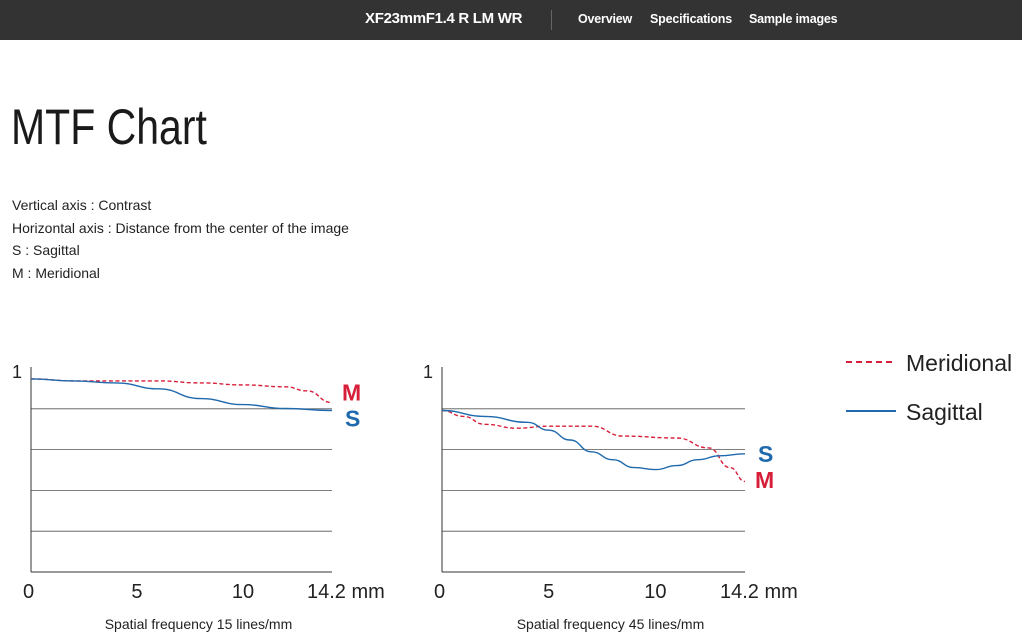 Image resolution: width=1022 pixels, height=639 pixels. I want to click on x-axis-label: Spatial frequency 15 lines/mm, so click(199, 624).